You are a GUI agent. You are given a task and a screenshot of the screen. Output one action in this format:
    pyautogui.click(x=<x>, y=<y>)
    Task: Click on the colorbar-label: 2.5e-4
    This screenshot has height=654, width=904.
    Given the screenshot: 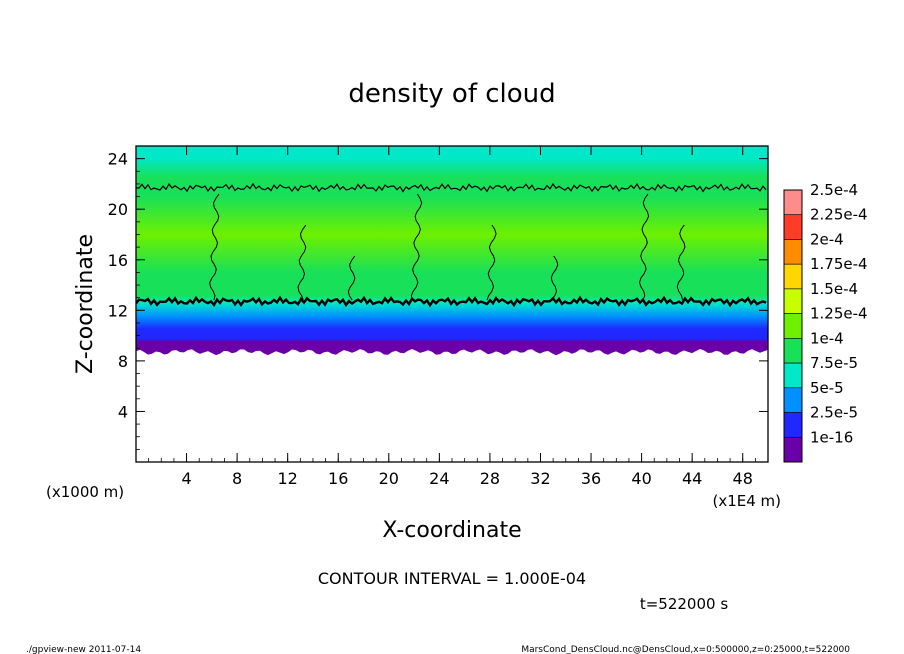 What is the action you would take?
    pyautogui.click(x=834, y=190)
    